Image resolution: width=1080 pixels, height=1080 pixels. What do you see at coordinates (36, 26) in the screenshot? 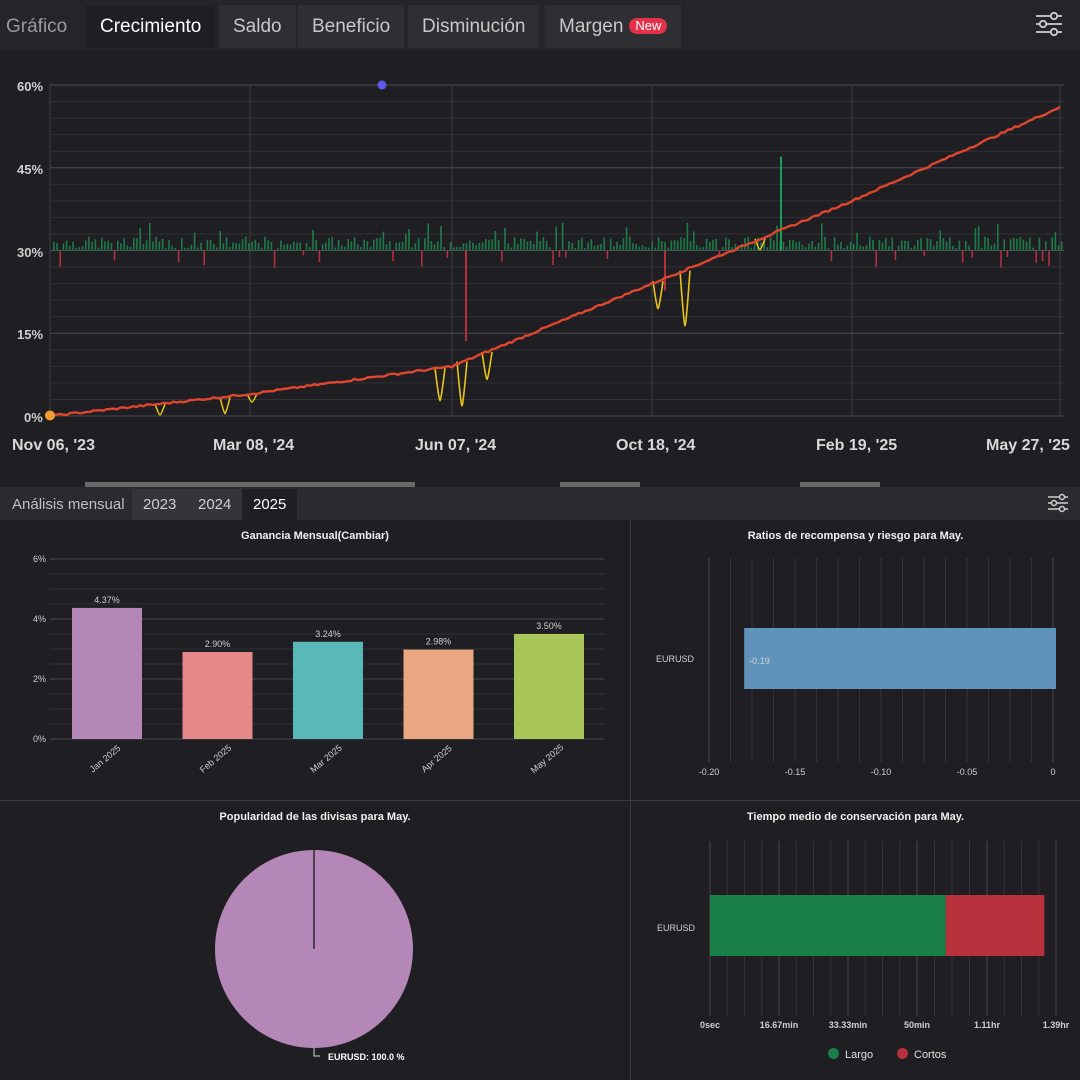
I see `tab-grafico: Gráfico` at bounding box center [36, 26].